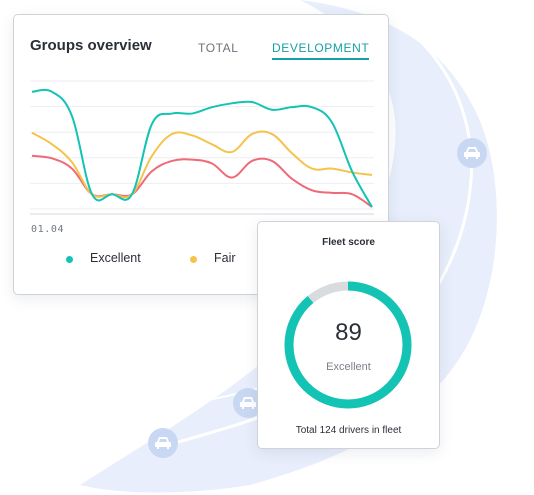 Image resolution: width=534 pixels, height=495 pixels. Describe the element at coordinates (348, 242) in the screenshot. I see `fleet-score-title: Fleet score` at that location.